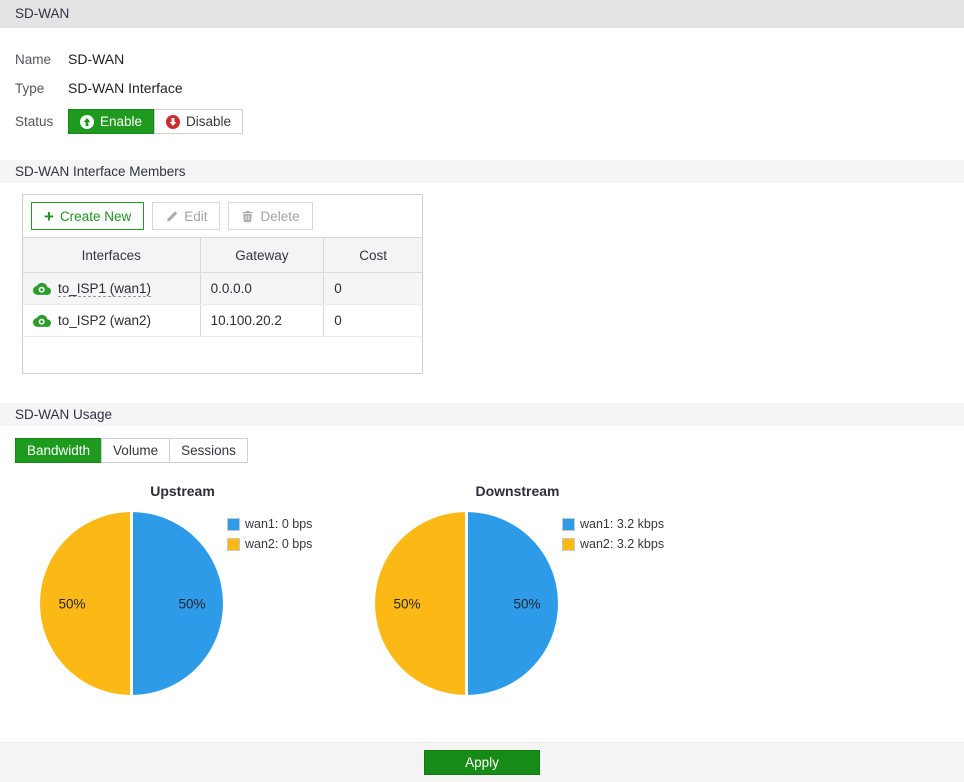 This screenshot has height=782, width=964. I want to click on table-row: to_ISP2 (wan2) 10.100.20.2 0, so click(222, 320).